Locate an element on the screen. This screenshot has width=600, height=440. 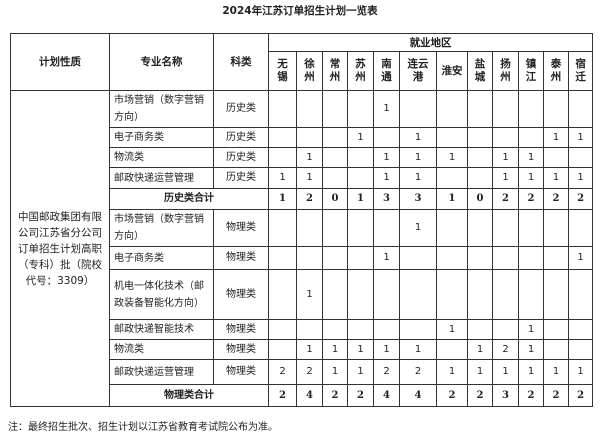
header-region: 镇江 is located at coordinates (531, 71).